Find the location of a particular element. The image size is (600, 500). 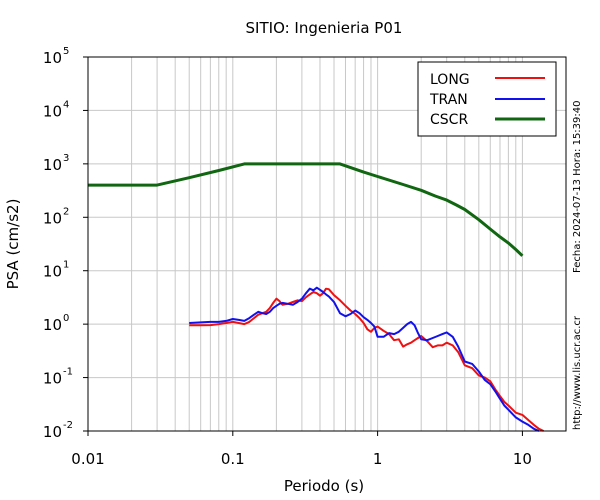

legend-label-tran: TRAN is located at coordinates (448, 100).